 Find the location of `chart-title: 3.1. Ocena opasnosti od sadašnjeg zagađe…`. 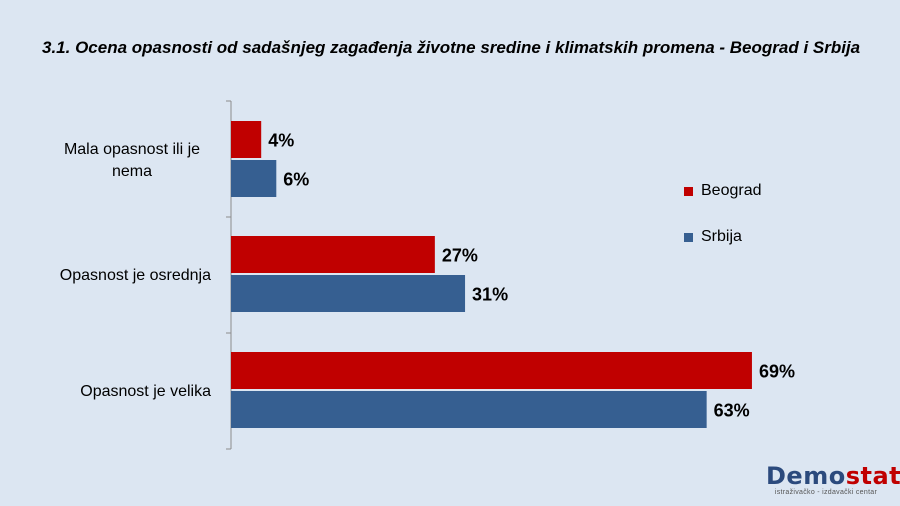

chart-title: 3.1. Ocena opasnosti od sadašnjeg zagađe… is located at coordinates (451, 47).